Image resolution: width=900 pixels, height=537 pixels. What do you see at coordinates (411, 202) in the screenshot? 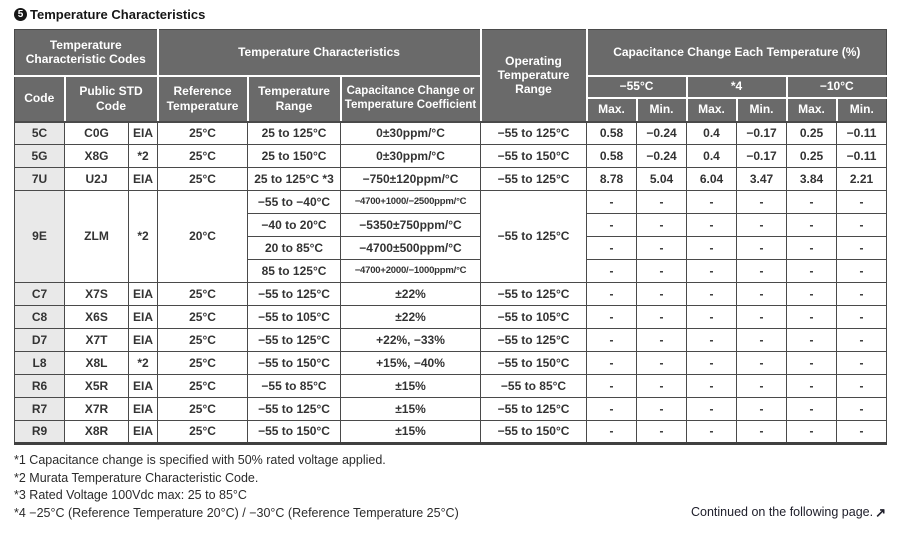
I see `cell-capacitance-change-coefficient: −4700+1000/−2500ppm/°C` at bounding box center [411, 202].